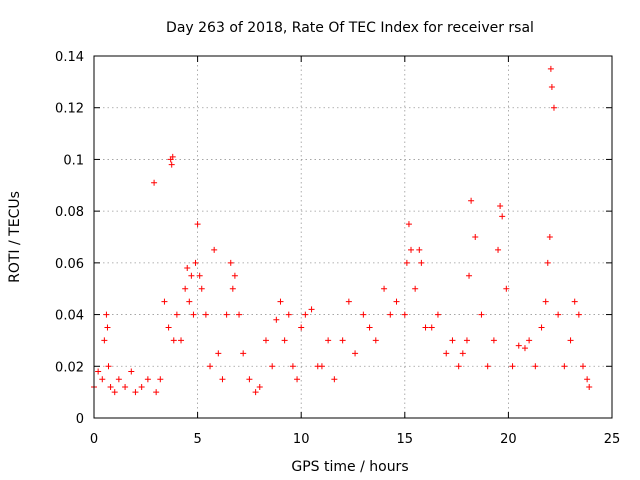 This screenshot has height=480, width=640. What do you see at coordinates (69, 367) in the screenshot?
I see `y-tick-label: 0.02` at bounding box center [69, 367].